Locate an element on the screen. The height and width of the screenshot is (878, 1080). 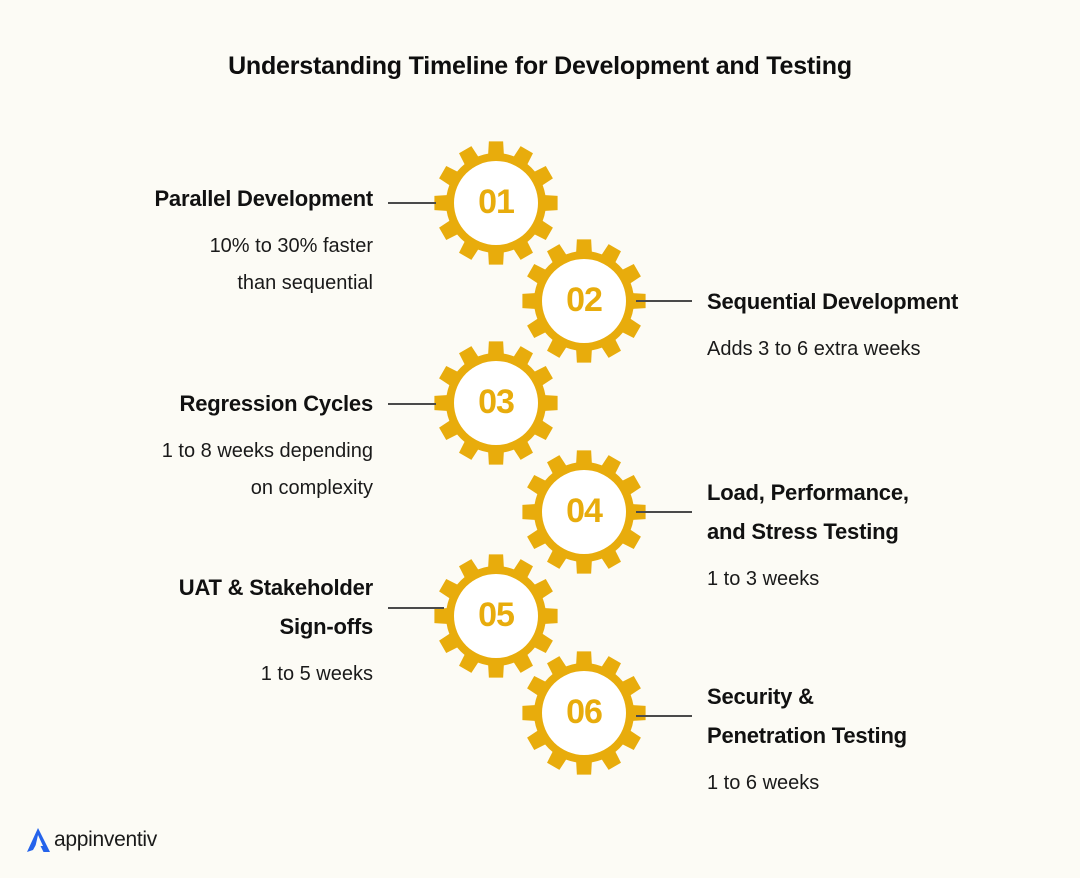
step-description: 1 to 5 weeks is located at coordinates (316, 674).